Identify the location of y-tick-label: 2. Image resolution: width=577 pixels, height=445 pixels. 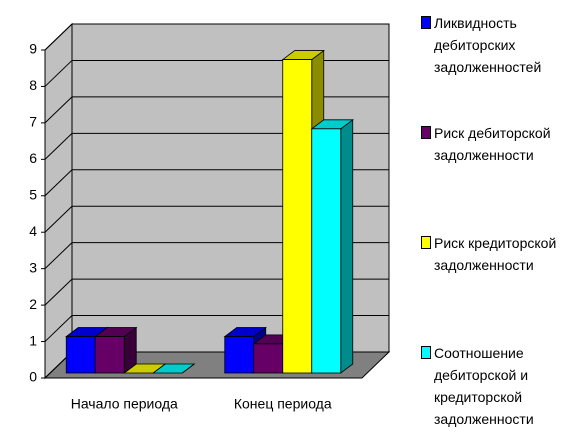
(33, 304).